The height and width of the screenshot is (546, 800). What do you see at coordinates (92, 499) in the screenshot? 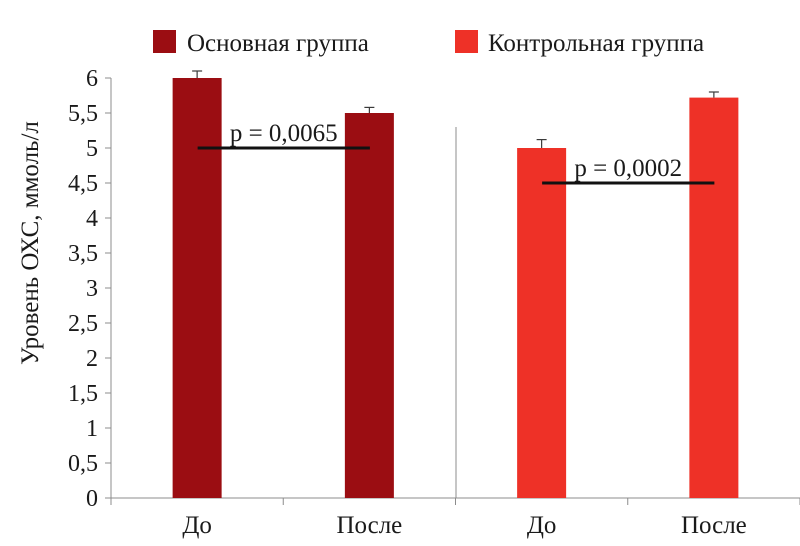
I see `y-tick-label: 0` at bounding box center [92, 499].